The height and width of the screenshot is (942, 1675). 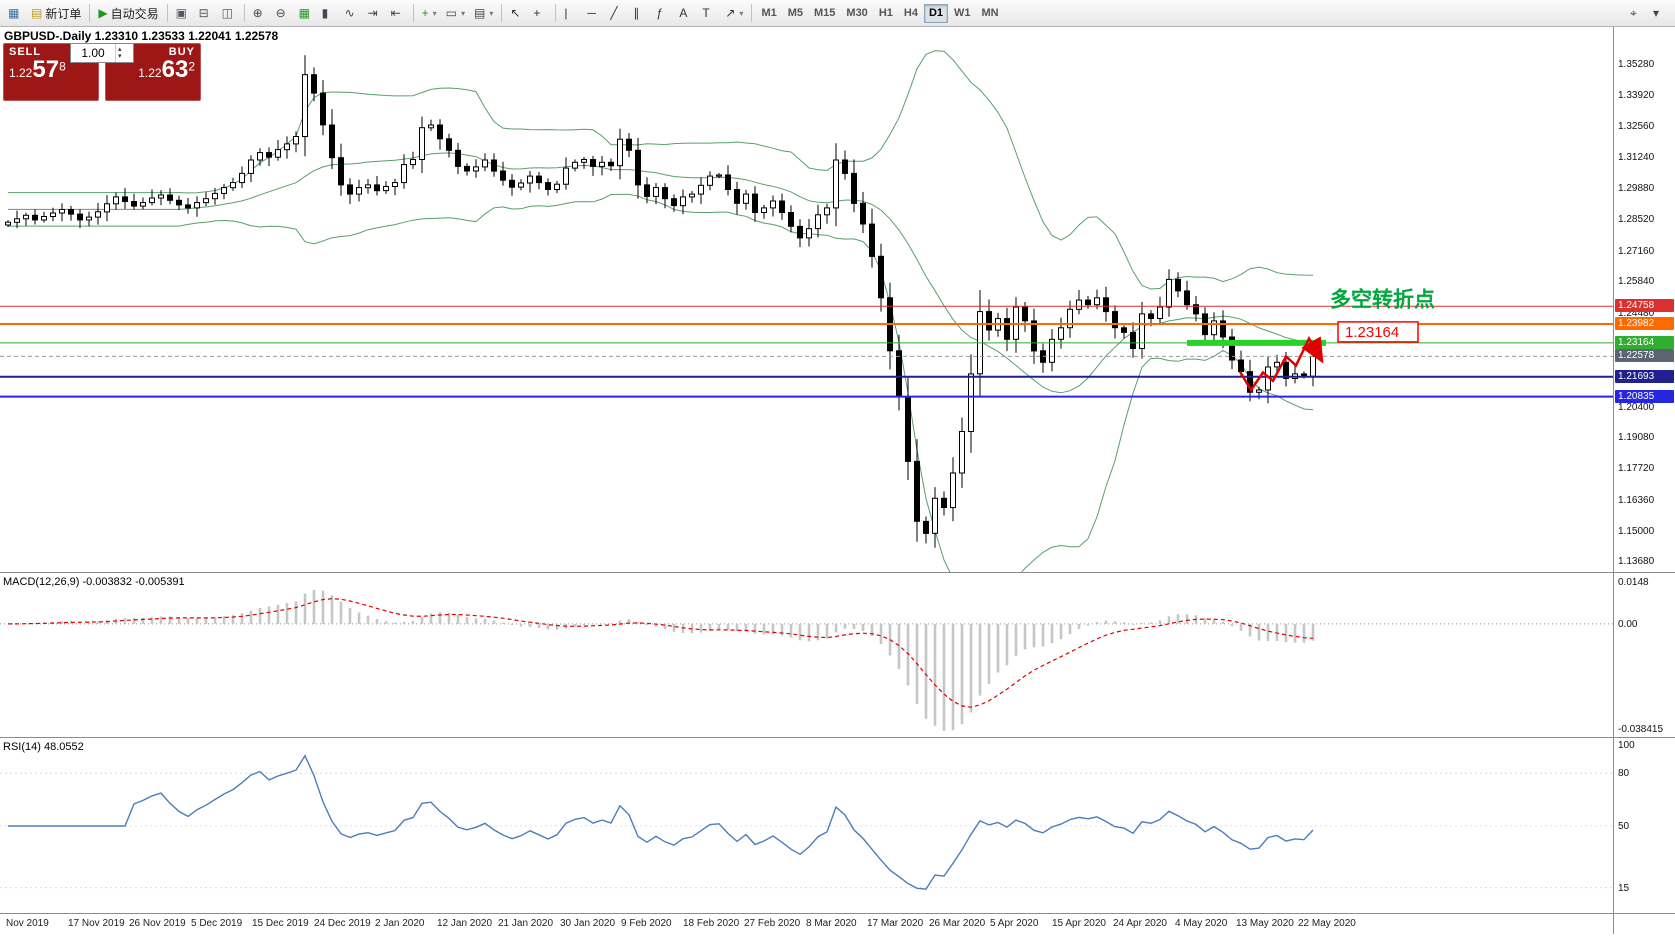 What do you see at coordinates (398, 13) in the screenshot?
I see `chart-shift-button: ⇤` at bounding box center [398, 13].